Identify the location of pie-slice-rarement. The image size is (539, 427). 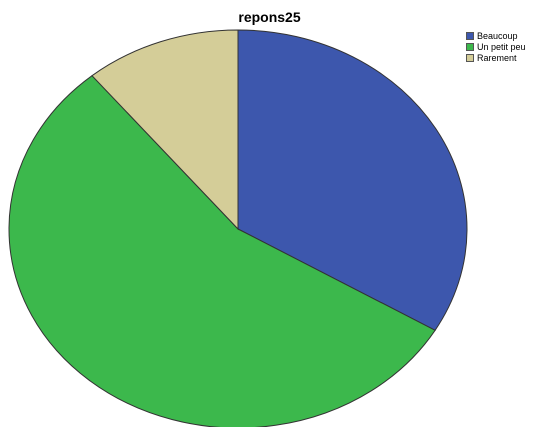
(165, 130).